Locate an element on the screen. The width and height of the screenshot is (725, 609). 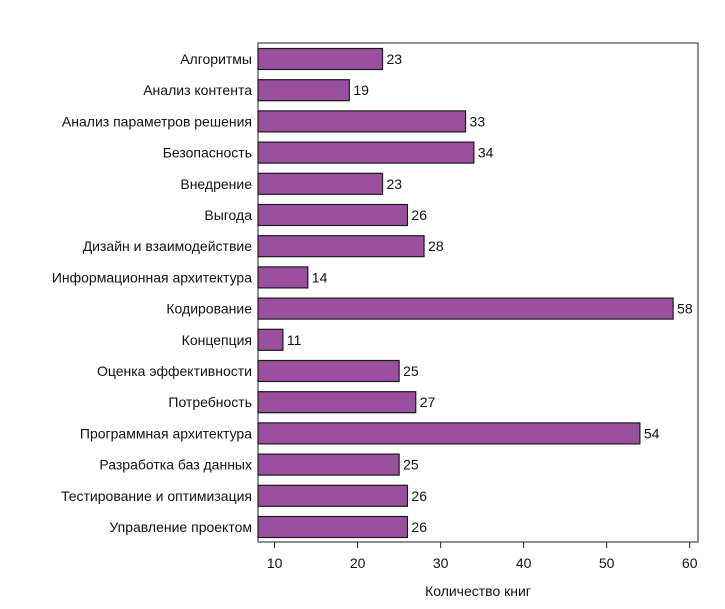
x-axis-title: Количество книг is located at coordinates (478, 591).